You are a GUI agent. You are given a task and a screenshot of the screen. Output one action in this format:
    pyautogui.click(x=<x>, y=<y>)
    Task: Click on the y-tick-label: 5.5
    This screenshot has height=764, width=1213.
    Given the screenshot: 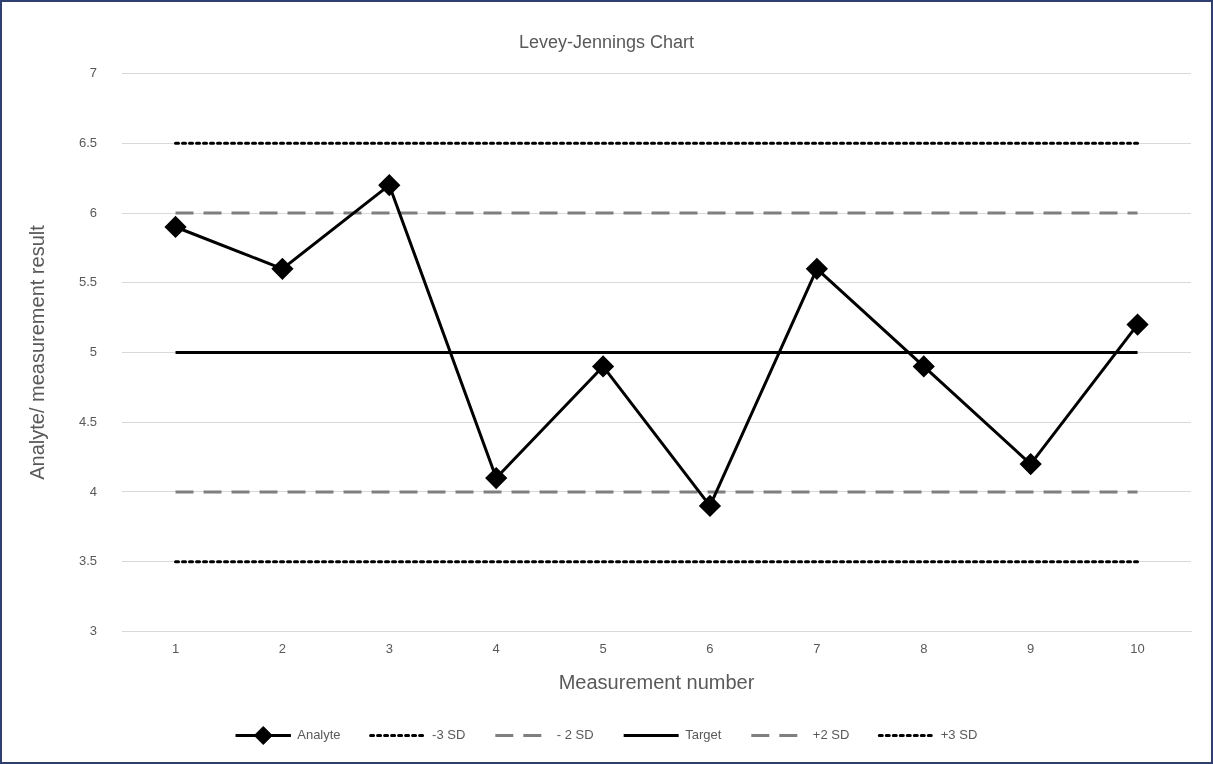 What is the action you would take?
    pyautogui.click(x=88, y=282)
    